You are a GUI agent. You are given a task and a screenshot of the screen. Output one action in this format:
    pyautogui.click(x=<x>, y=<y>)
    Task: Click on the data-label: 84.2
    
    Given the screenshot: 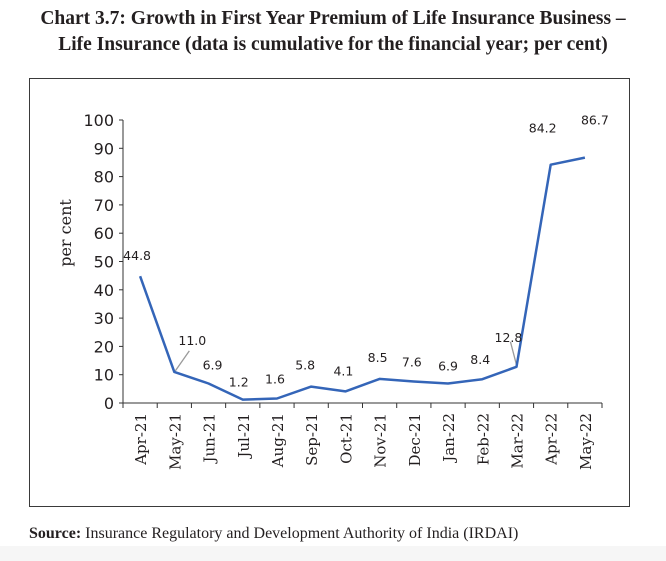 What is the action you would take?
    pyautogui.click(x=543, y=128)
    